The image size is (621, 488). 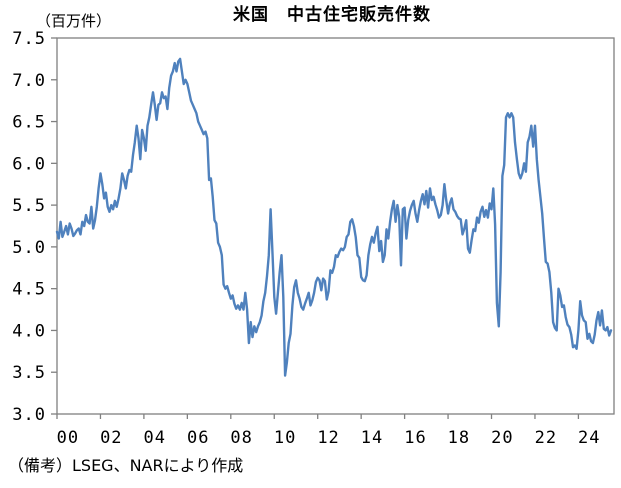 What do you see at coordinates (332, 14) in the screenshot?
I see `chart-title: 米国 中古住宅販売件数` at bounding box center [332, 14].